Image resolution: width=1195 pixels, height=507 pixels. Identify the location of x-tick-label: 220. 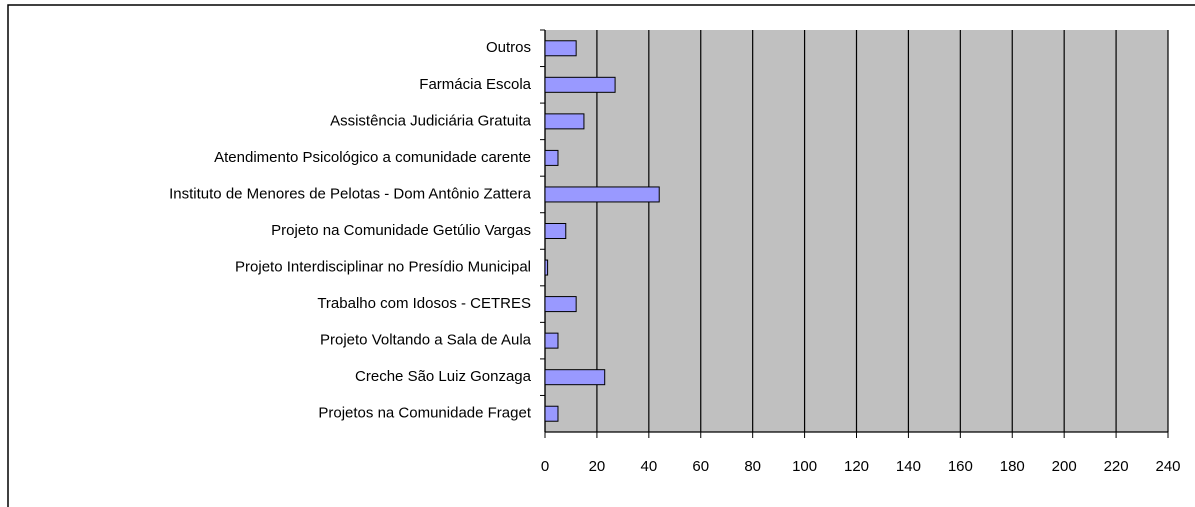
(1116, 466).